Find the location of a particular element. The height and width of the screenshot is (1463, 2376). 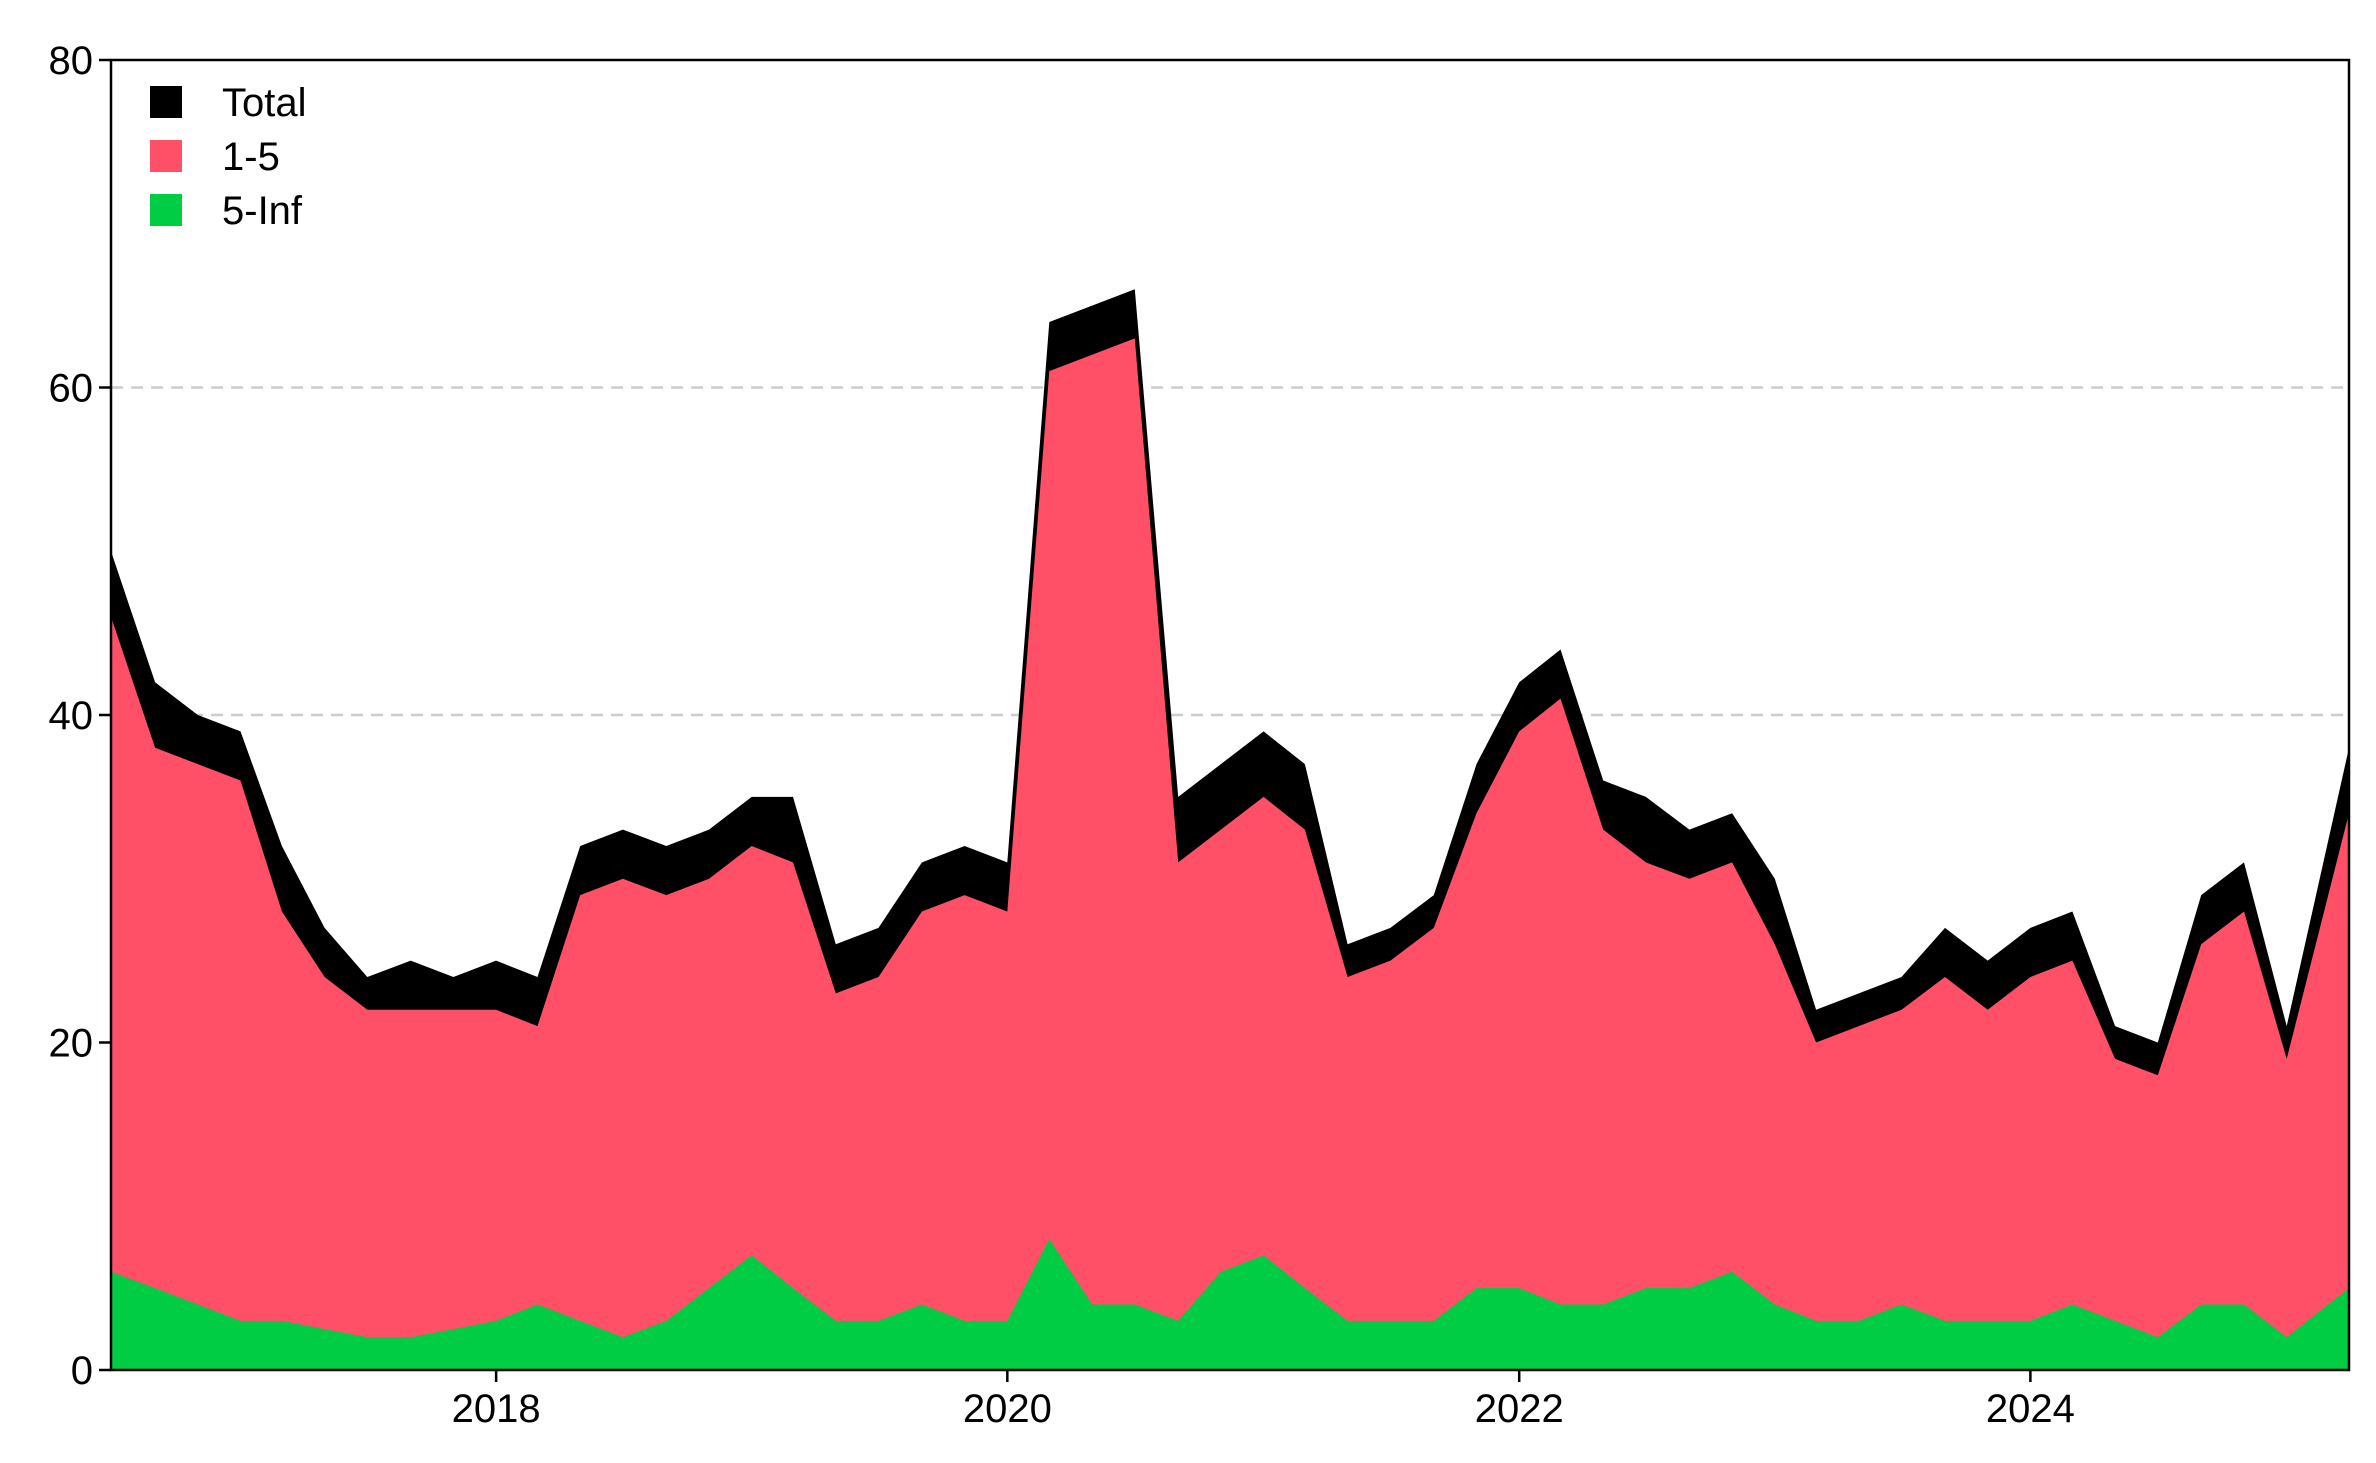

y-tick-label-40: 40 is located at coordinates (71, 716).